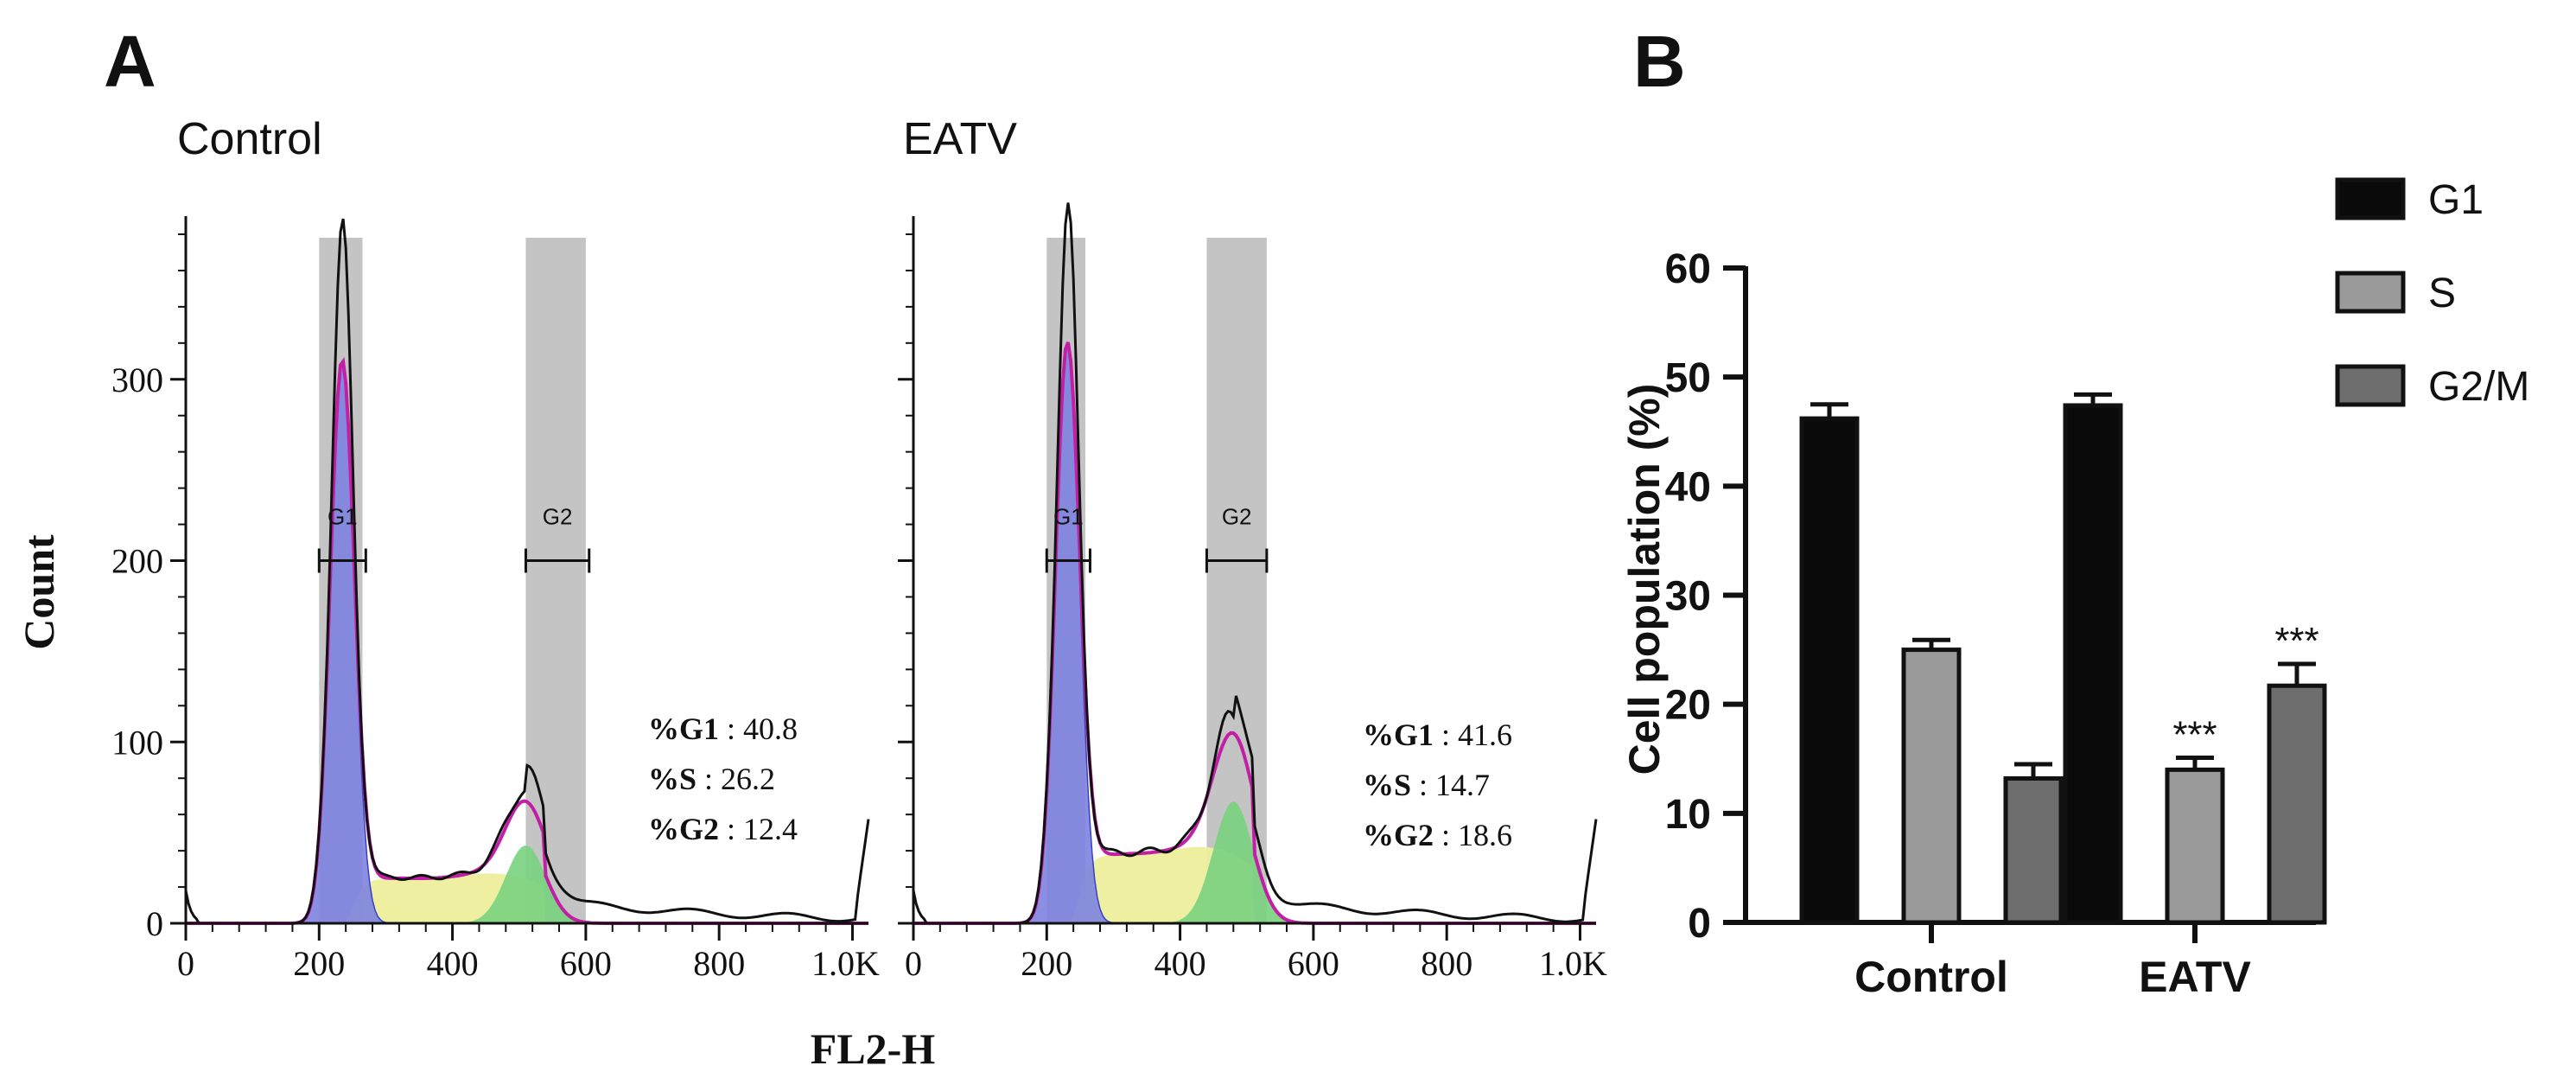  What do you see at coordinates (2093, 664) in the screenshot?
I see `bar-g1-eatv` at bounding box center [2093, 664].